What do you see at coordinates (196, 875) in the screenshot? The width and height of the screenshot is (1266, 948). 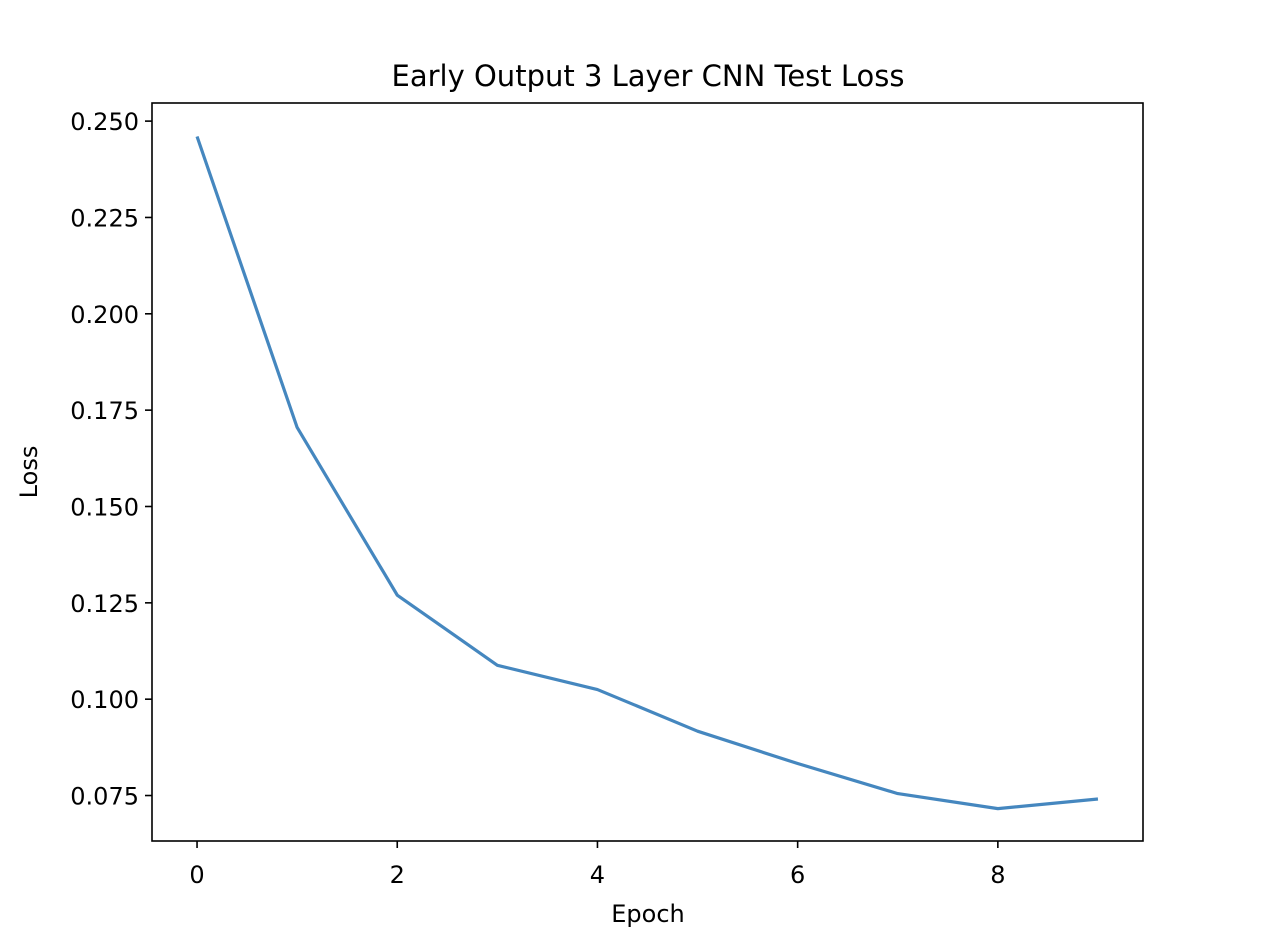 I see `x-tick-label: 0` at bounding box center [196, 875].